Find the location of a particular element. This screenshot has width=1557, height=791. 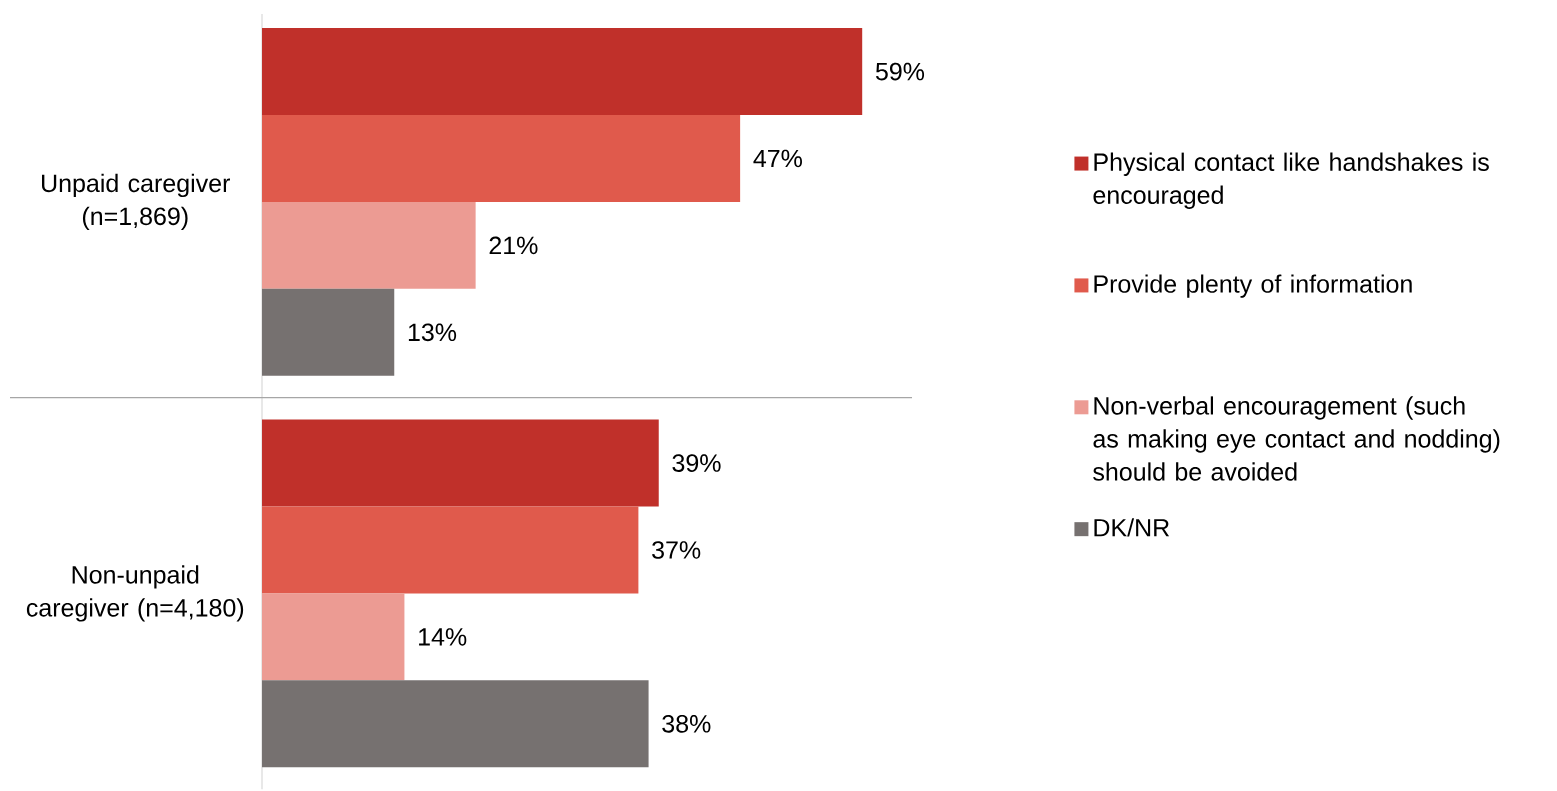

data-label: 14% is located at coordinates (443, 637).